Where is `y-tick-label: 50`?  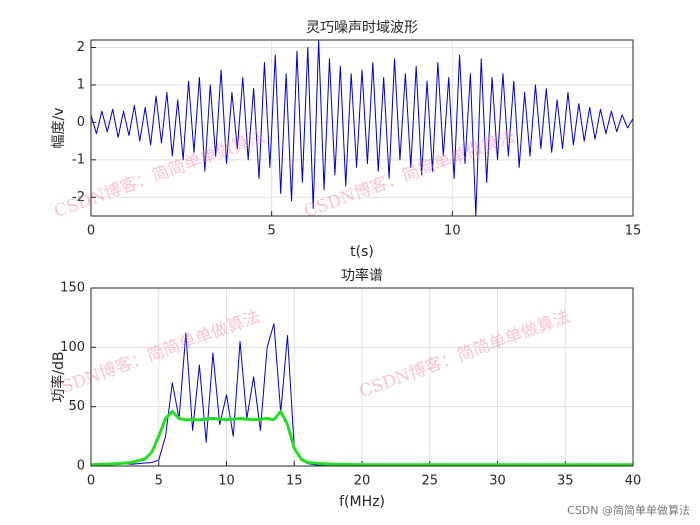
y-tick-label: 50 is located at coordinates (76, 406).